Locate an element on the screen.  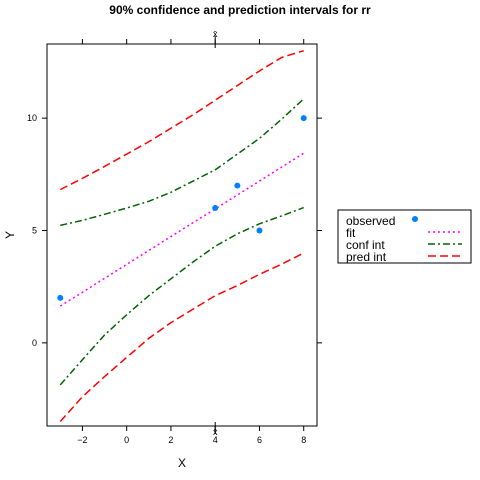
xbar-label-top: x̄ is located at coordinates (215, 34).